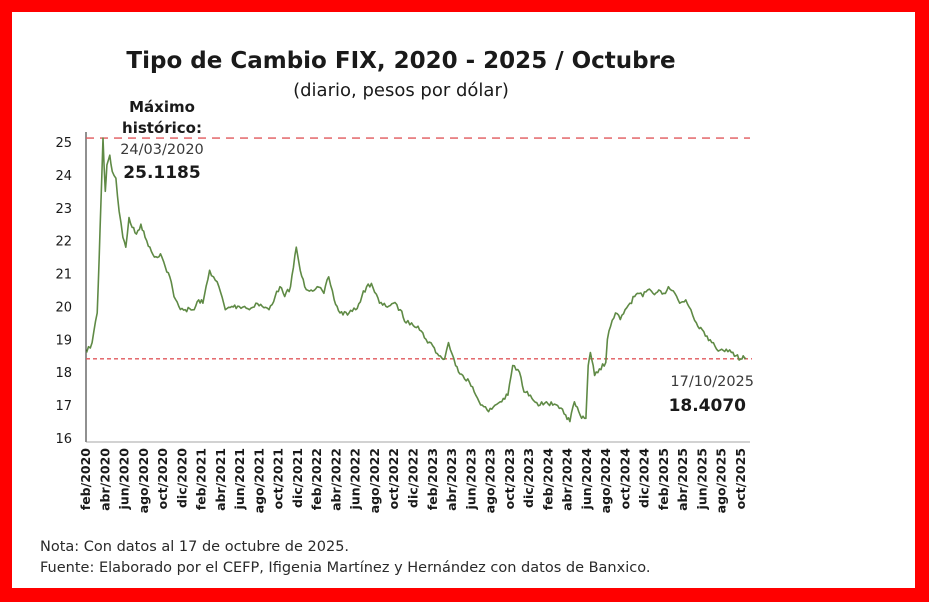 The image size is (929, 602). Describe the element at coordinates (712, 382) in the screenshot. I see `last-annotation-date: 17/10/2025` at that location.